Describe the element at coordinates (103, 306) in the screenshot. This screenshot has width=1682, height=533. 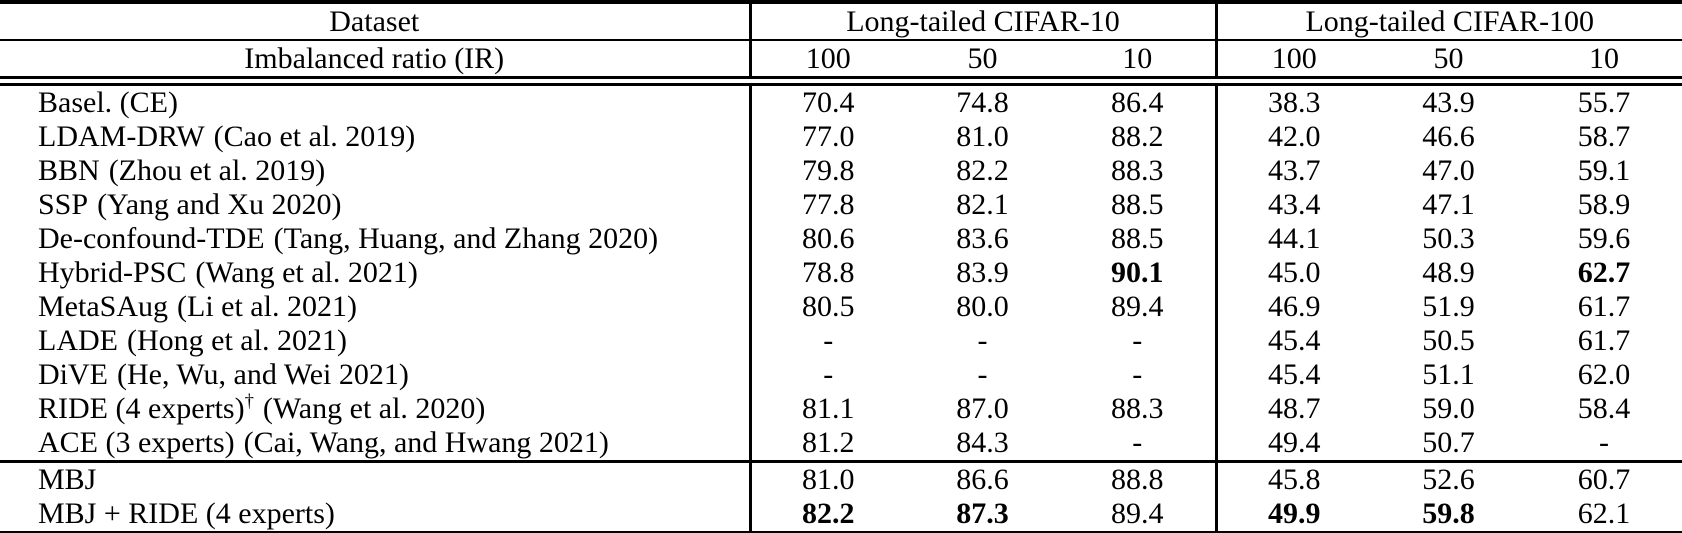
I see `method-name: MetaSAug` at that location.